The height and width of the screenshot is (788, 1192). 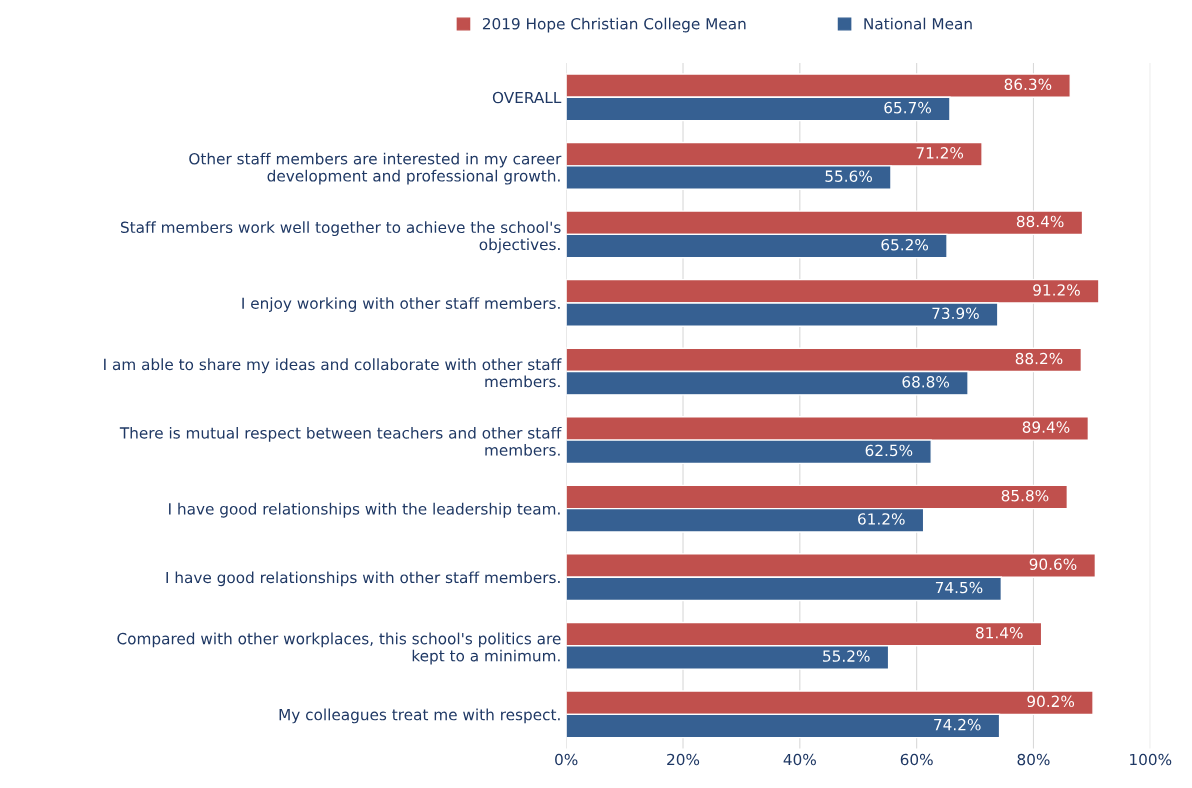 I want to click on data-label: 65.7%, so click(x=907, y=107).